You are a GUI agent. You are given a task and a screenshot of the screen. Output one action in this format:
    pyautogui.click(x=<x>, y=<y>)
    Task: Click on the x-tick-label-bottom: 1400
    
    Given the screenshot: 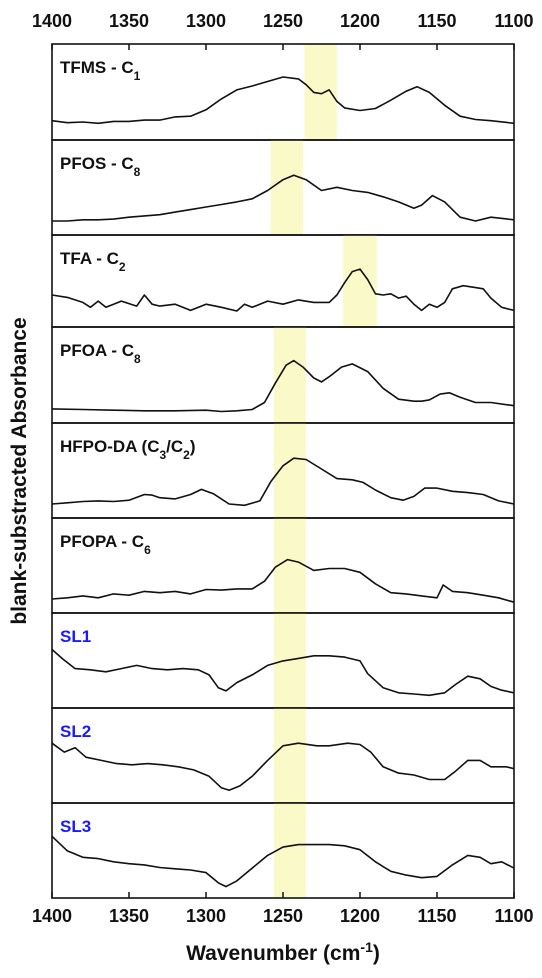 What is the action you would take?
    pyautogui.click(x=52, y=916)
    